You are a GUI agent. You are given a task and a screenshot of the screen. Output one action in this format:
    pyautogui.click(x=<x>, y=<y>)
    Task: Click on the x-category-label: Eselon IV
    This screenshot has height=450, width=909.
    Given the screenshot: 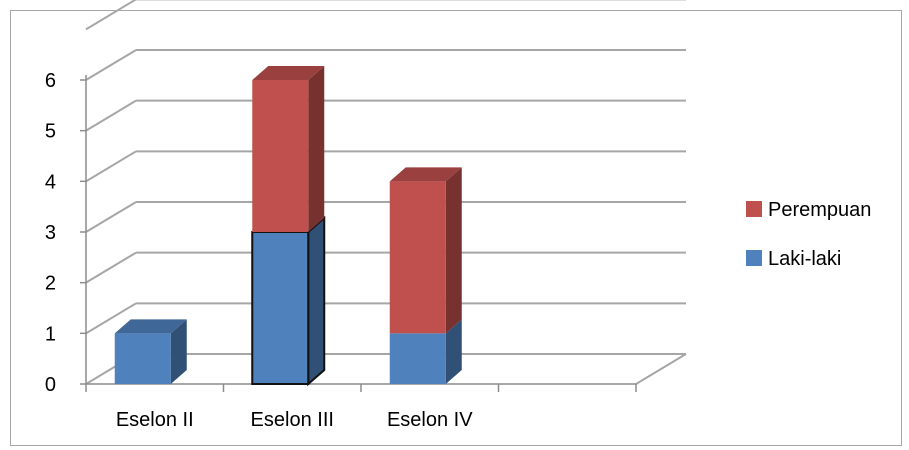 What is the action you would take?
    pyautogui.click(x=430, y=420)
    